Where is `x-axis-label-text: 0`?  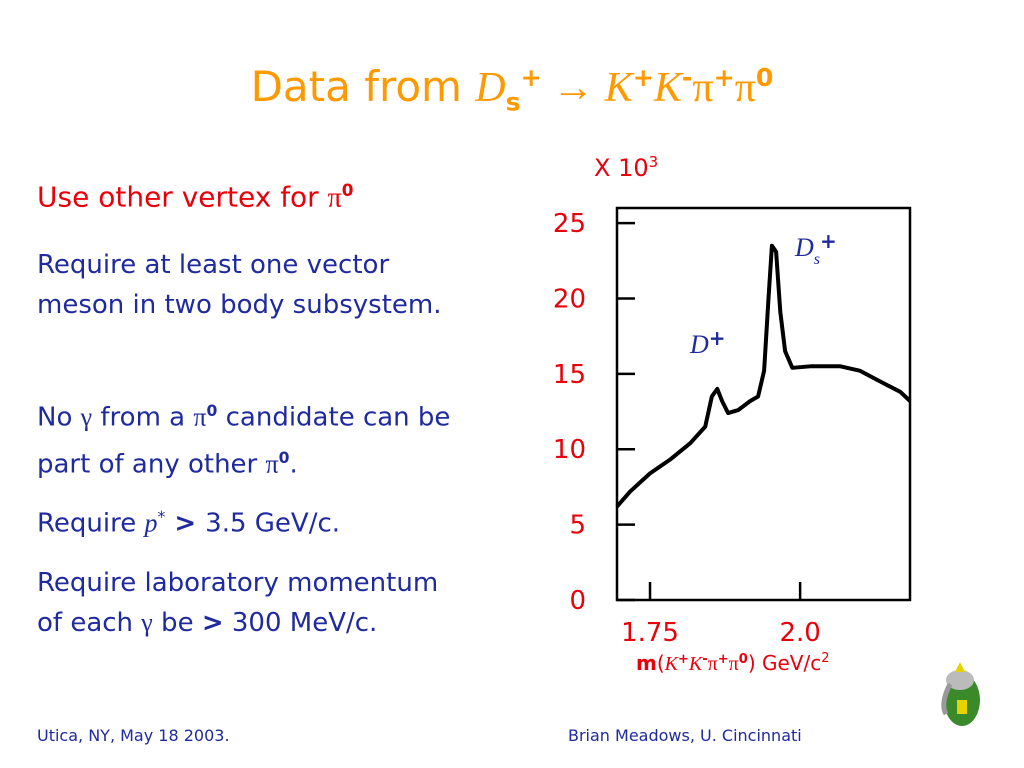 x-axis-label-text: 0 is located at coordinates (743, 659).